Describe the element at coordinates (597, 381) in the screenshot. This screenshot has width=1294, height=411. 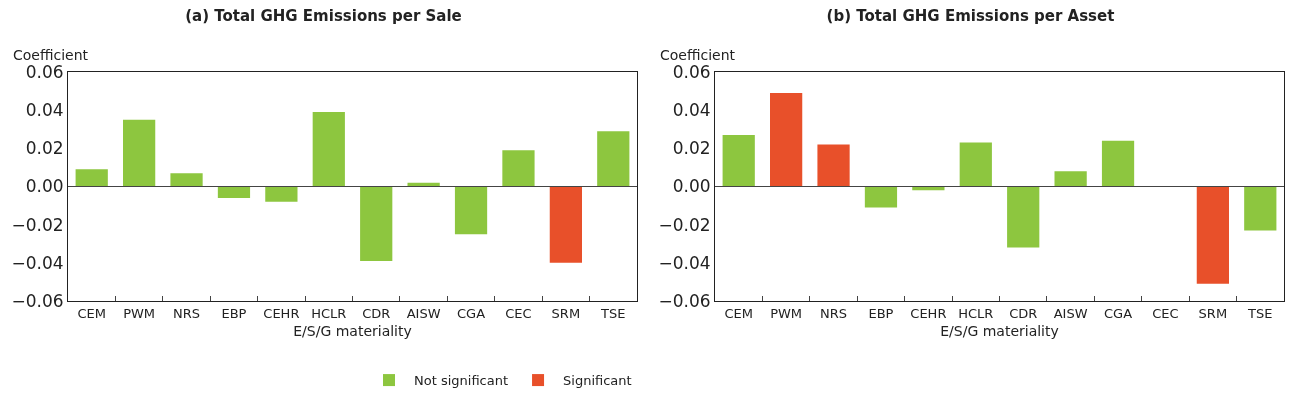
I see `legend-label: Significant` at that location.